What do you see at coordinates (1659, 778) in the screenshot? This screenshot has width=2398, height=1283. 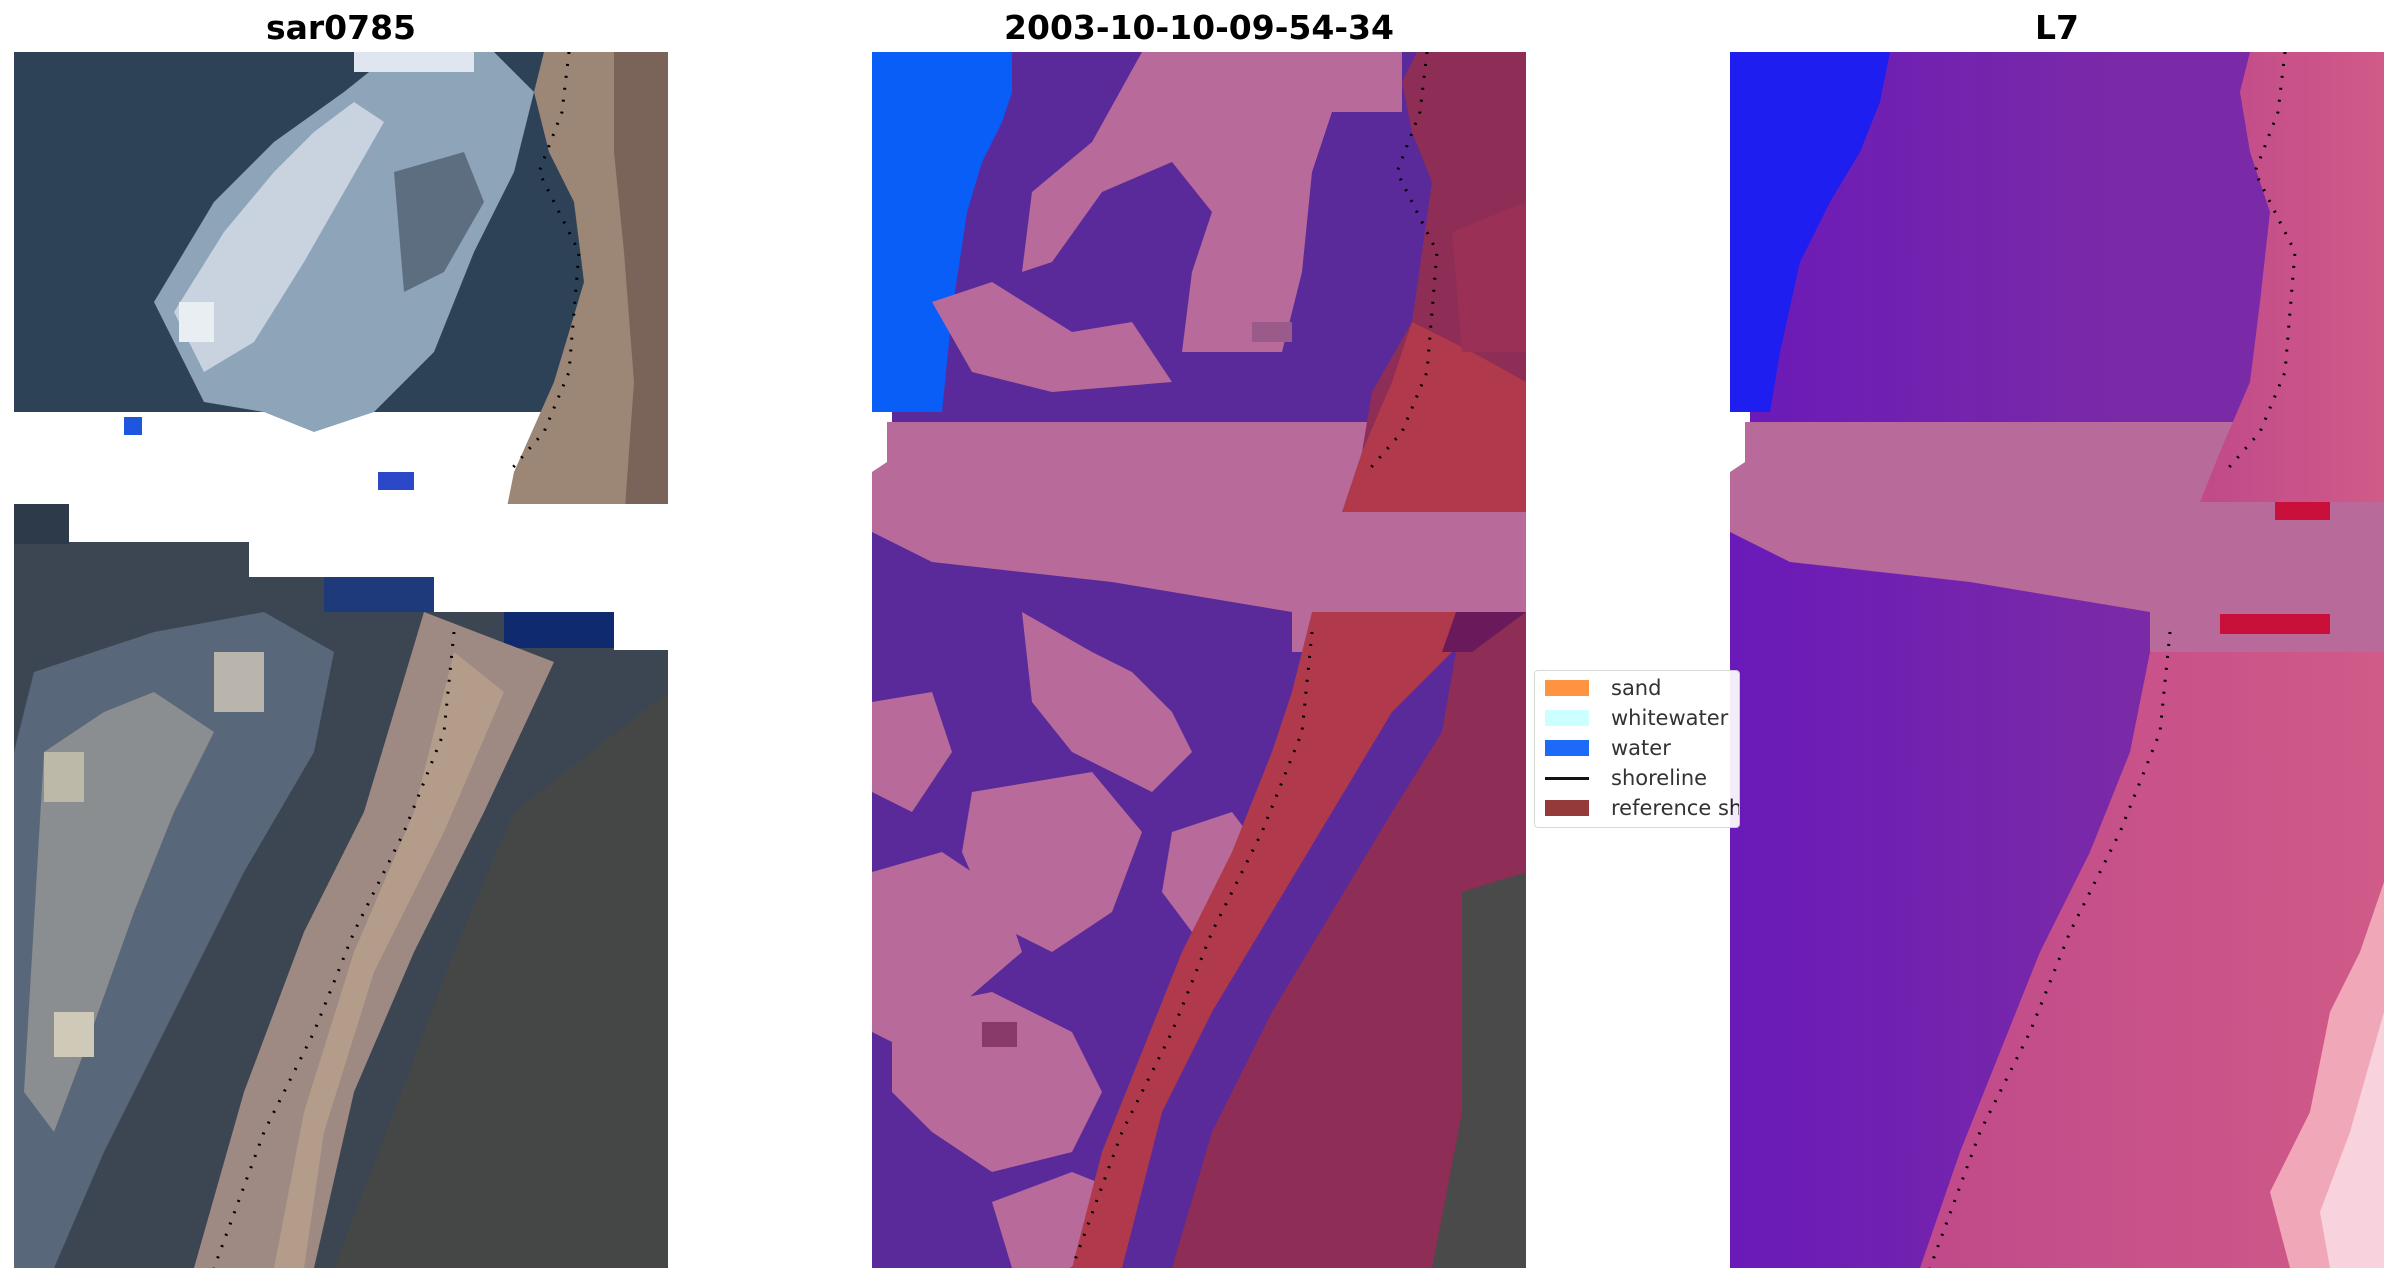 I see `legend-label: shoreline` at bounding box center [1659, 778].